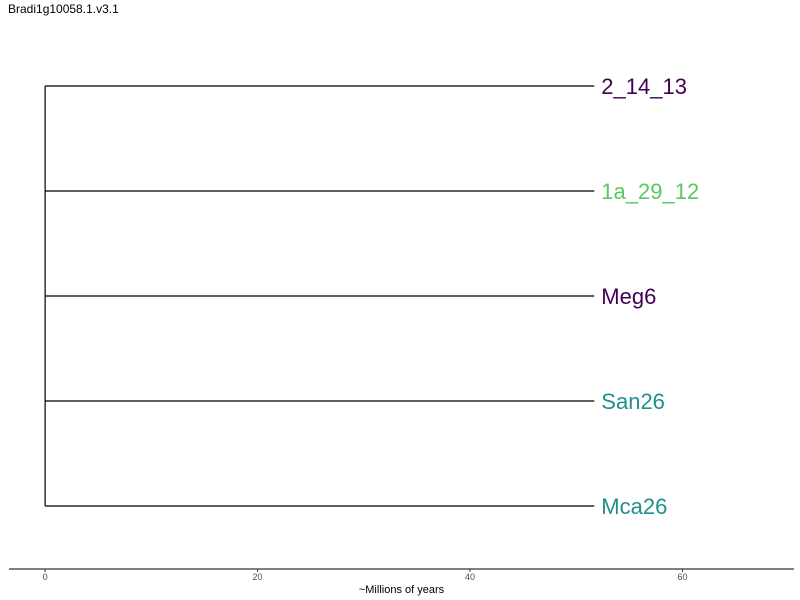  I want to click on x-tick-label: 20, so click(258, 577).